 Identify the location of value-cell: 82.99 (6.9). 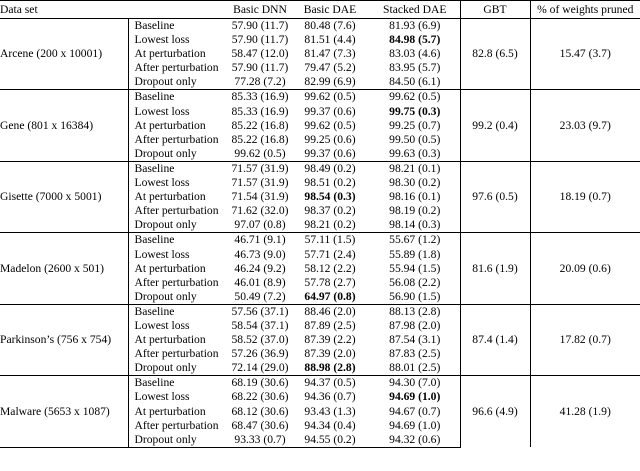
(330, 83).